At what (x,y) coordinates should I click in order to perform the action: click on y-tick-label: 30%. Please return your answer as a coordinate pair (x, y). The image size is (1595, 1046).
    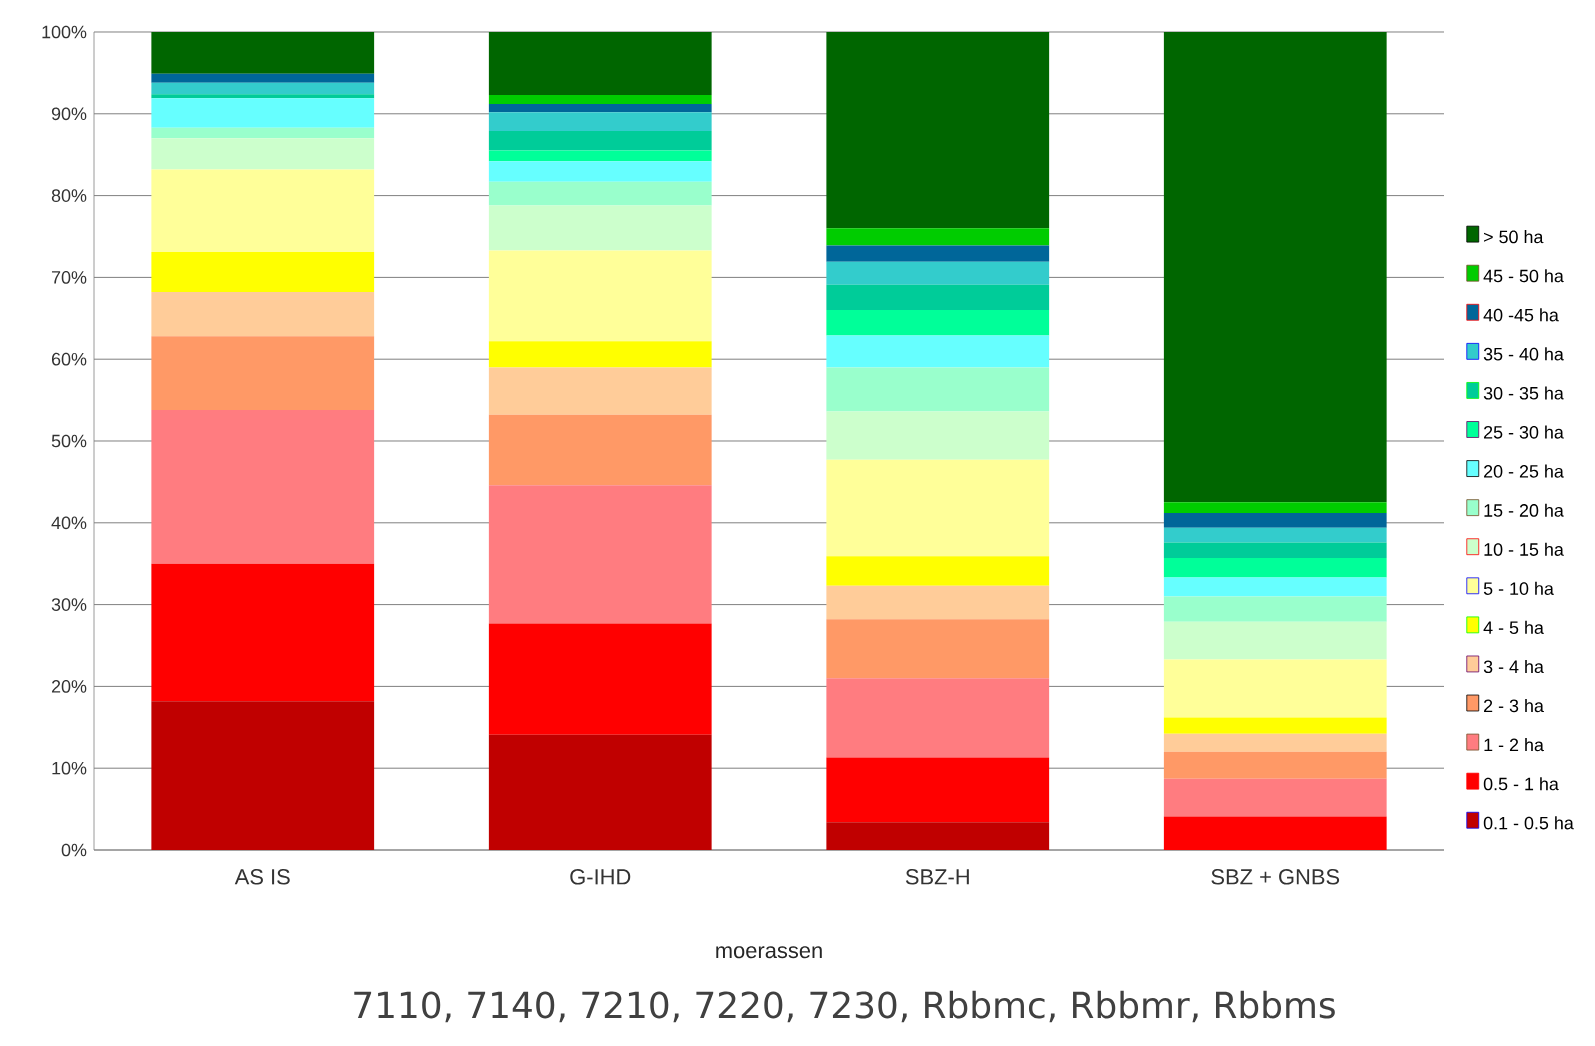
    Looking at the image, I should click on (69, 604).